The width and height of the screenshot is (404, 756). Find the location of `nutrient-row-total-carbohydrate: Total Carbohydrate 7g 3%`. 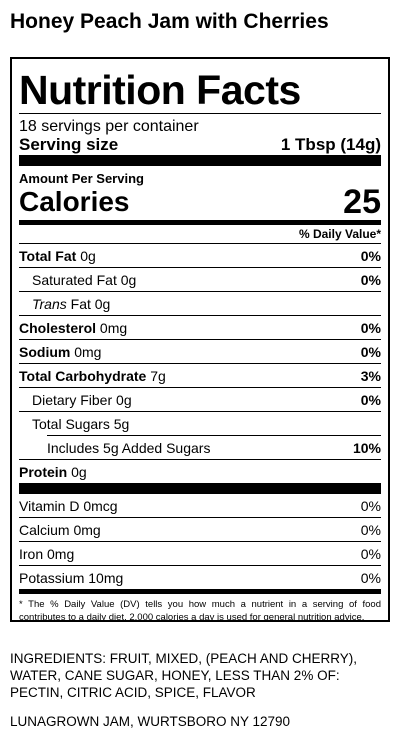

nutrient-row-total-carbohydrate: Total Carbohydrate 7g 3% is located at coordinates (200, 375).